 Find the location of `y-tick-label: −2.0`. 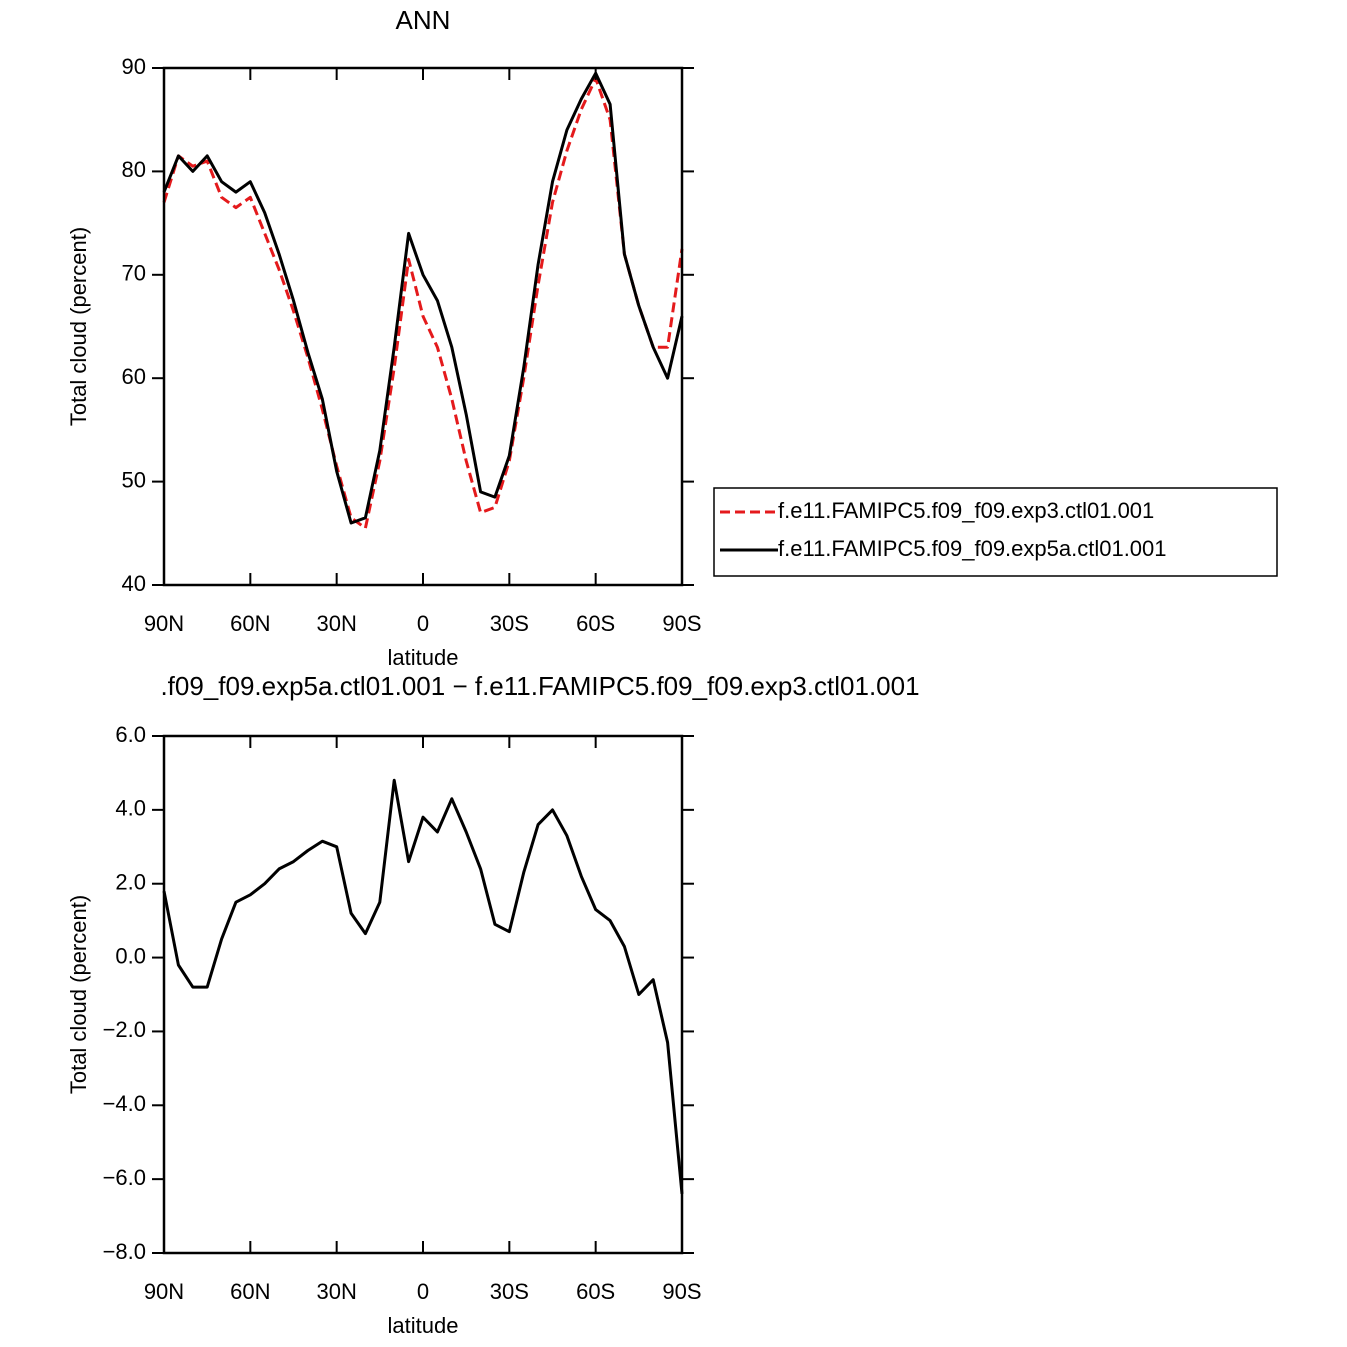

y-tick-label: −2.0 is located at coordinates (124, 1029).